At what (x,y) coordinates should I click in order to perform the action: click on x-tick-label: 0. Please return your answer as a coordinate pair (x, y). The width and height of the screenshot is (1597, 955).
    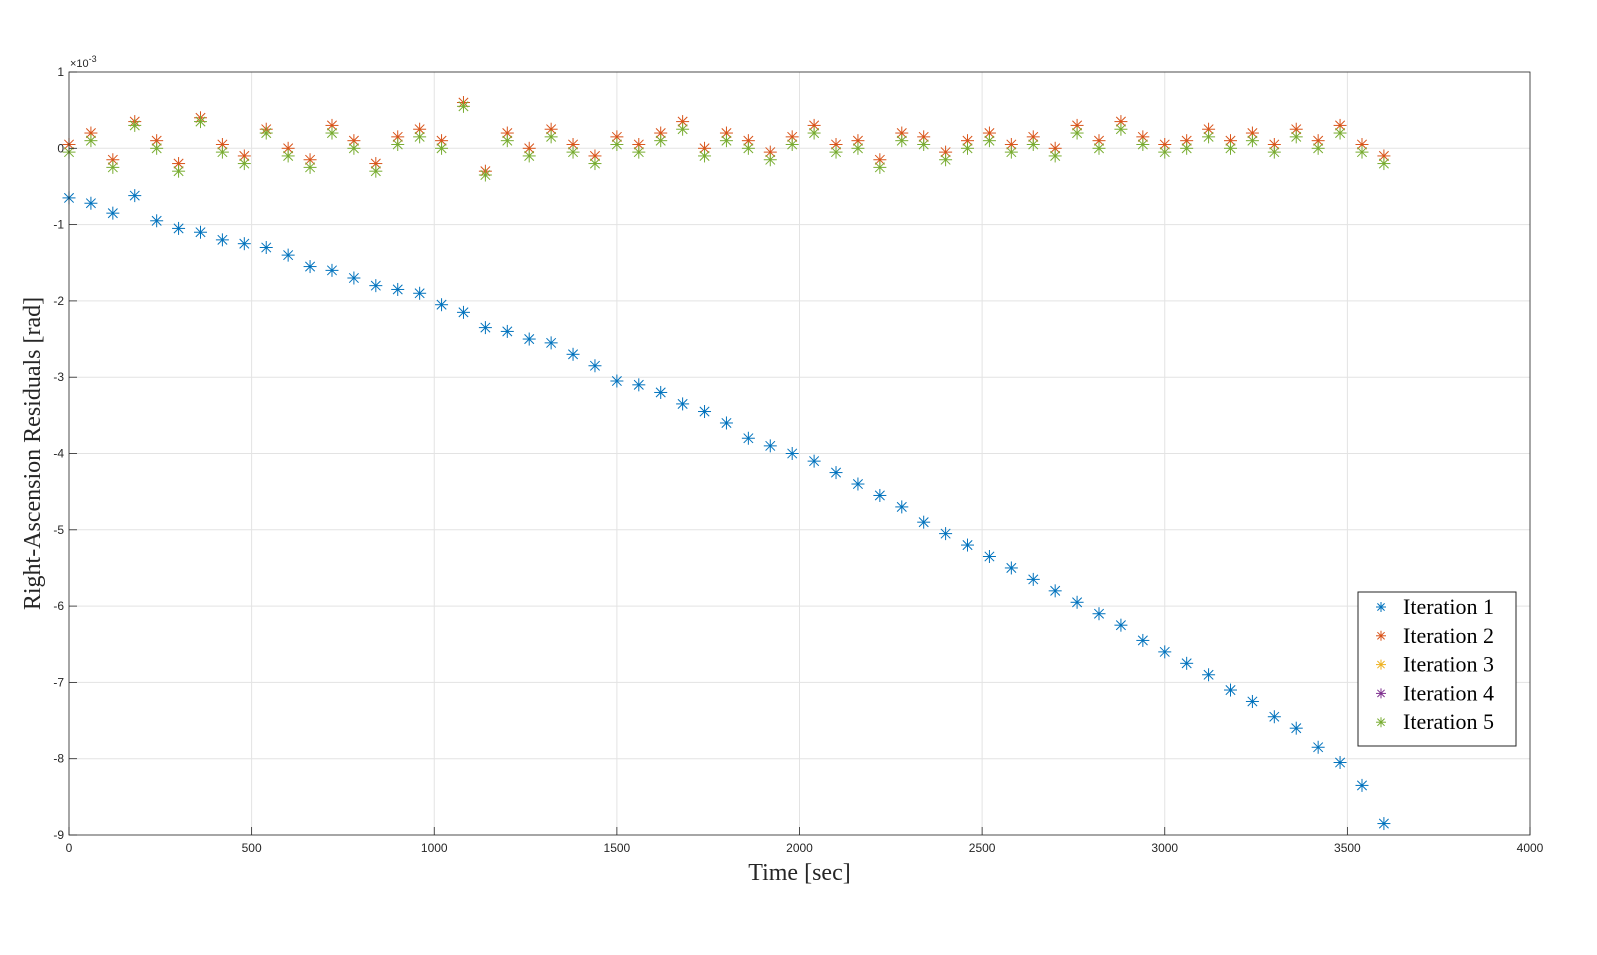
    Looking at the image, I should click on (69, 848).